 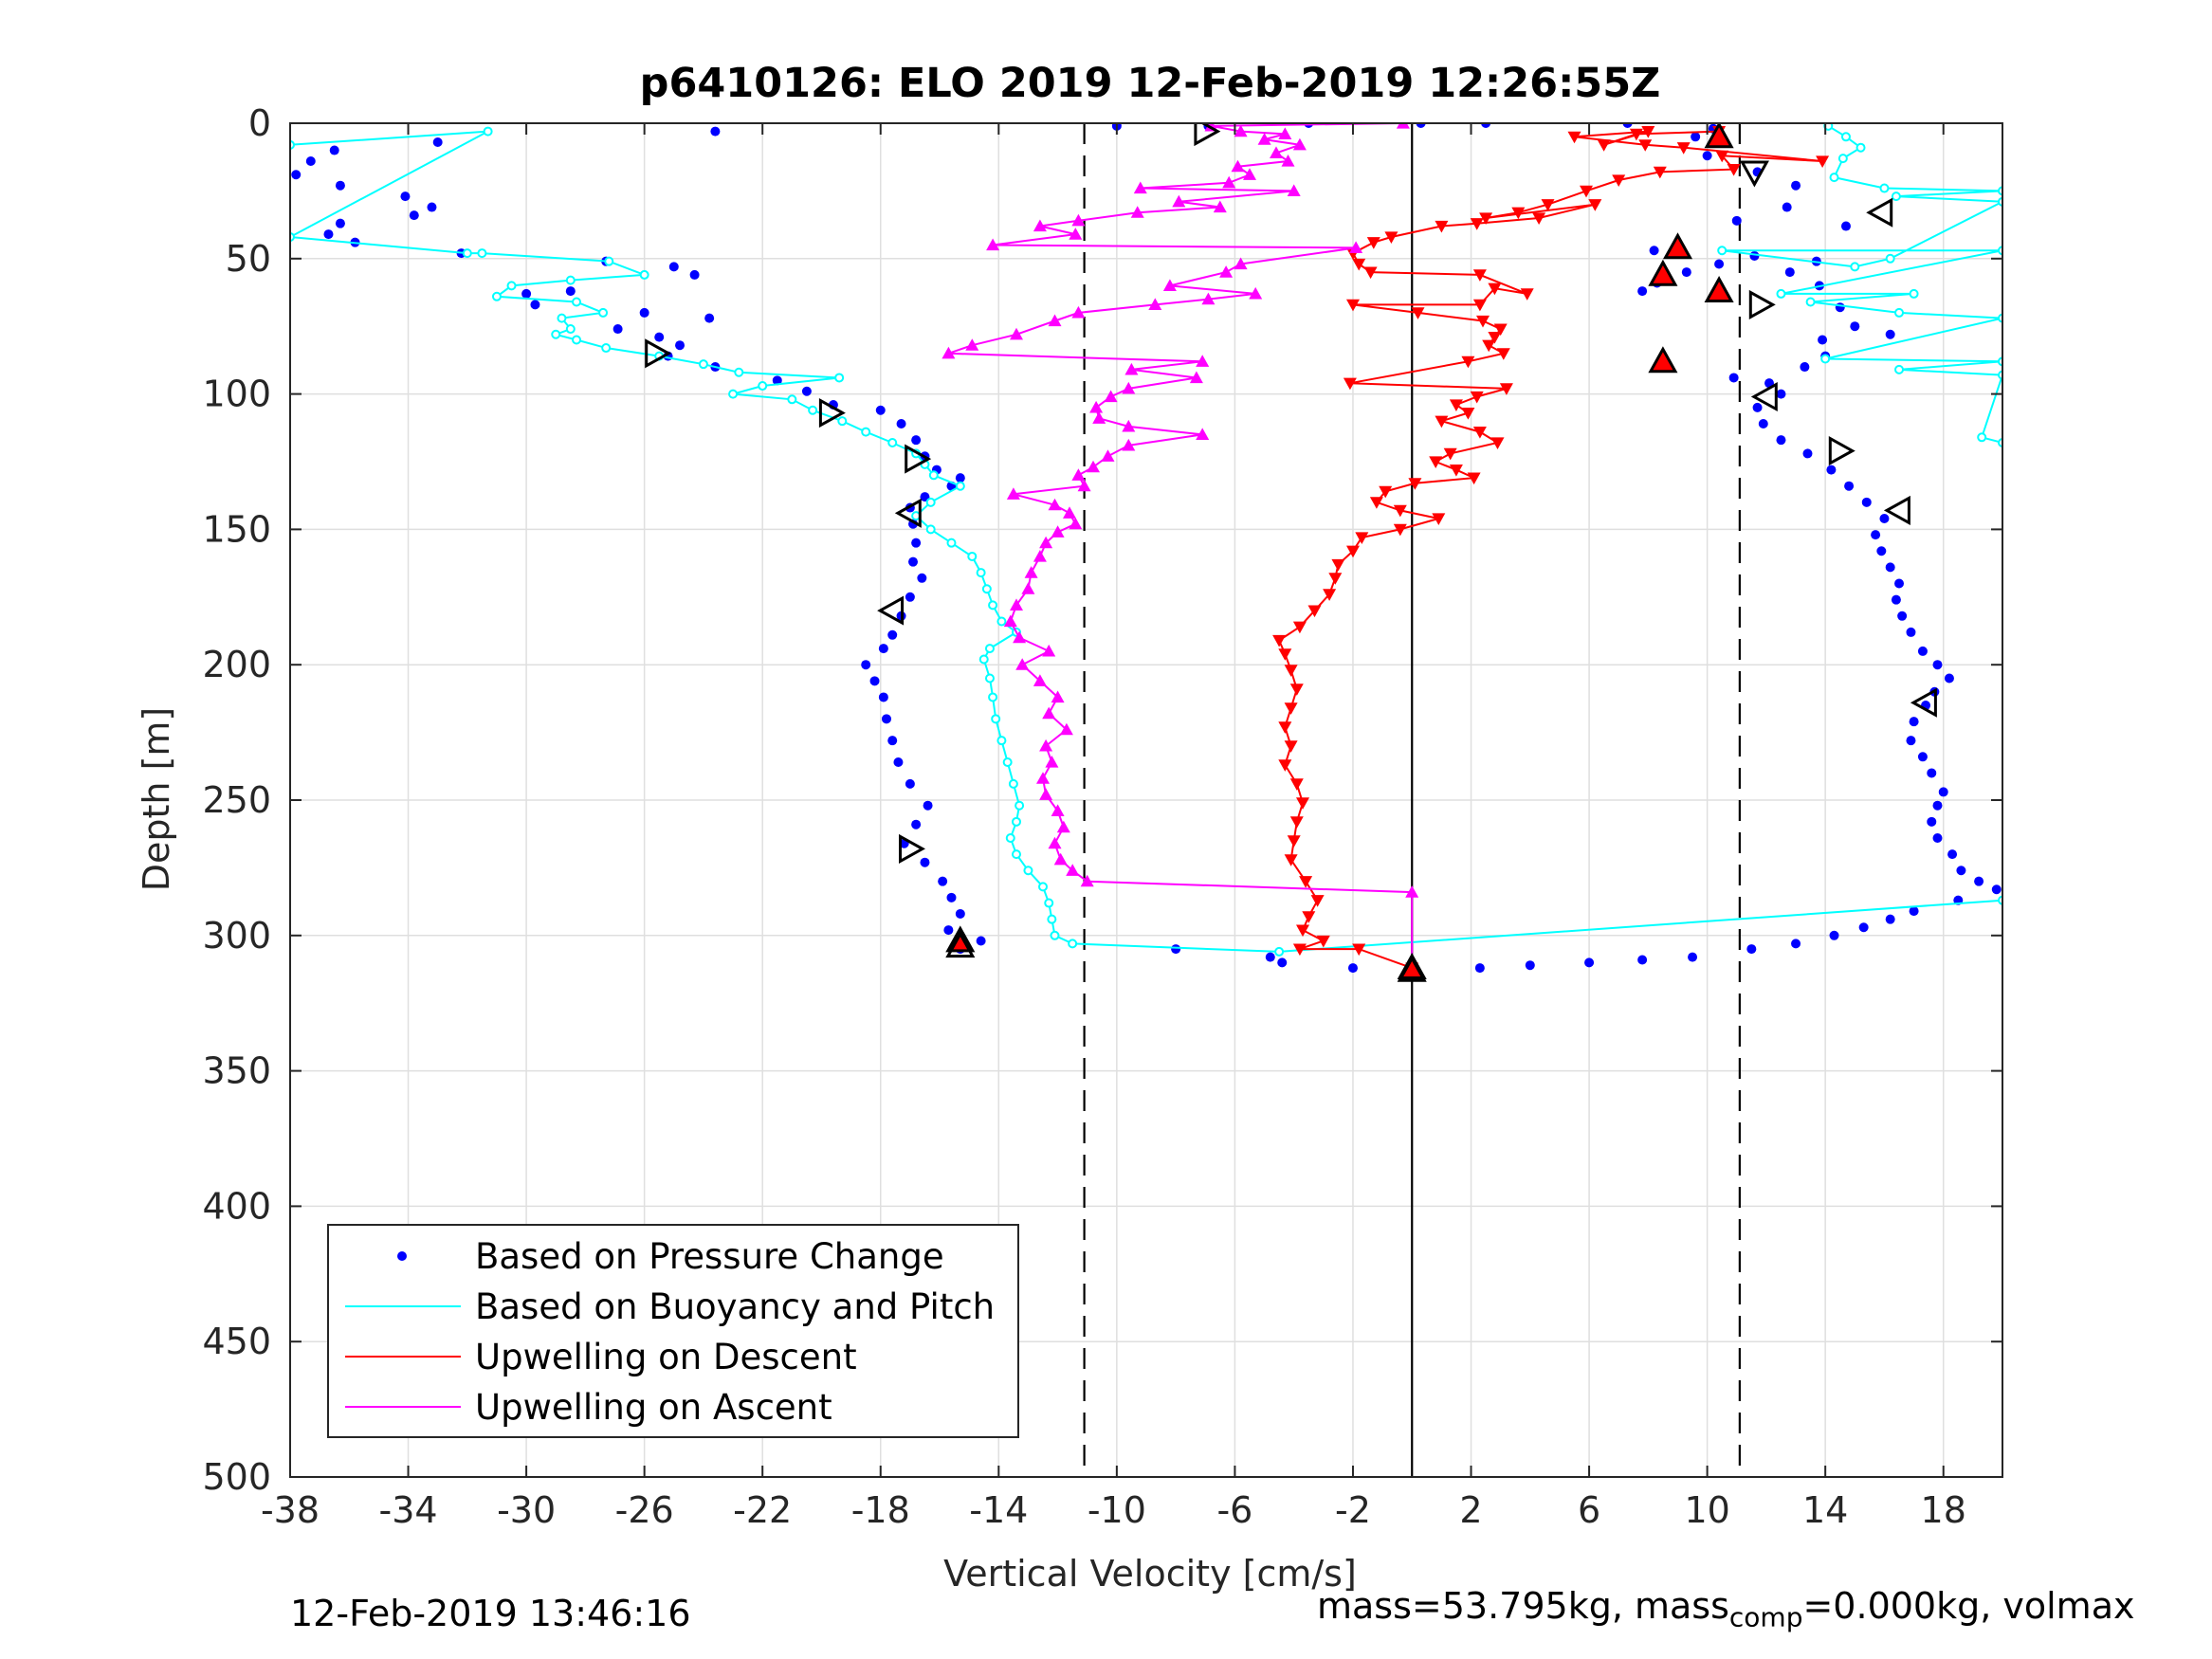 What do you see at coordinates (1968, 1606) in the screenshot?
I see `footer-mass-suffix: =0.000kg, volmax` at bounding box center [1968, 1606].